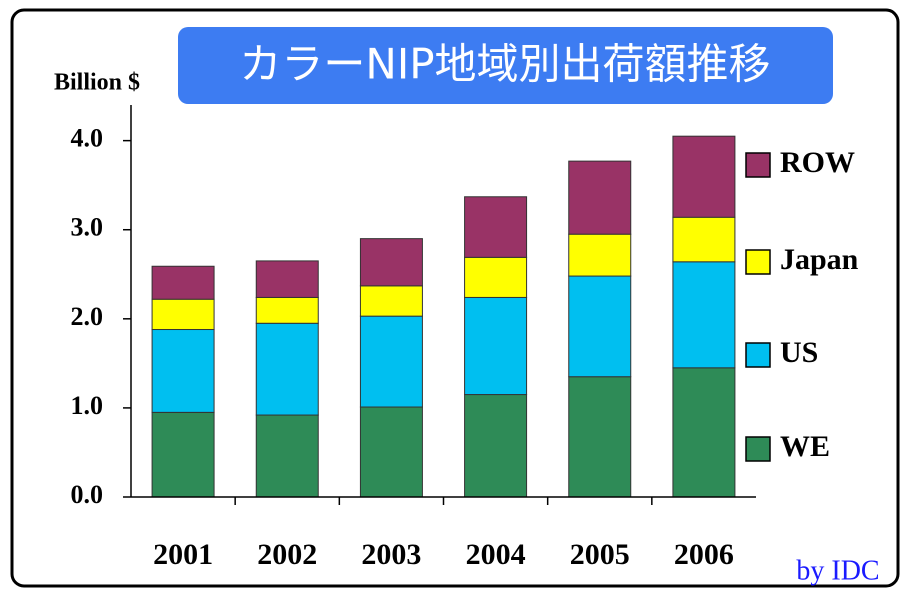  Describe the element at coordinates (496, 554) in the screenshot. I see `x-tick-label: 2004` at that location.